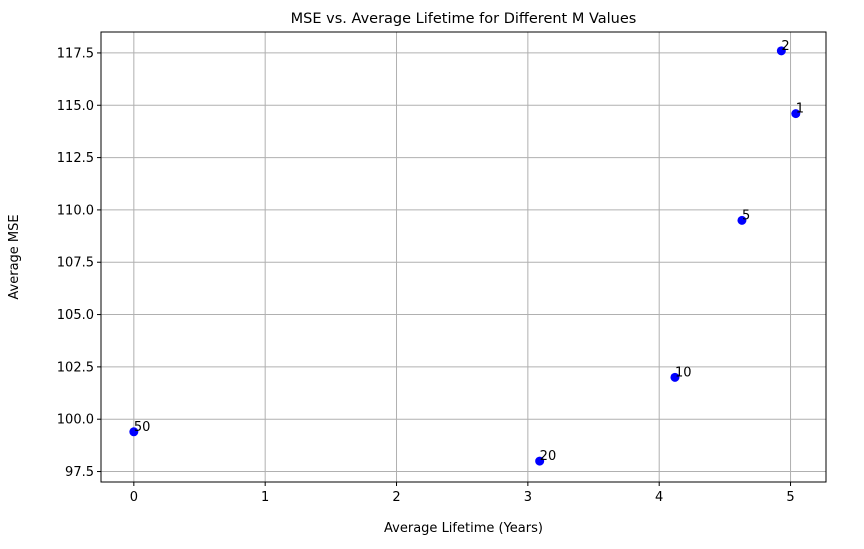  What do you see at coordinates (683, 372) in the screenshot?
I see `data-point-label: 10` at bounding box center [683, 372].